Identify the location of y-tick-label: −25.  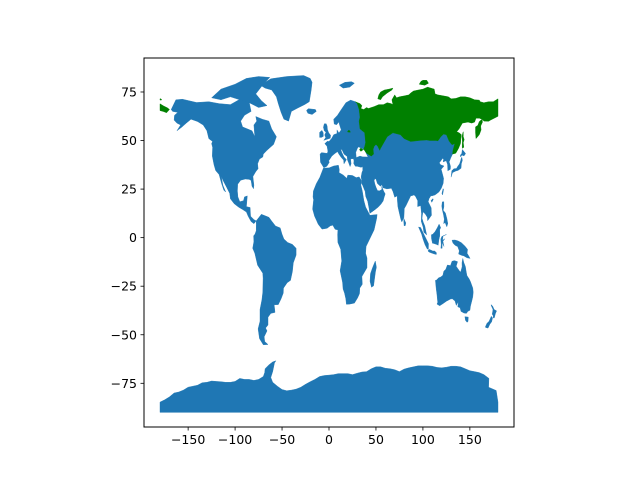
(124, 286).